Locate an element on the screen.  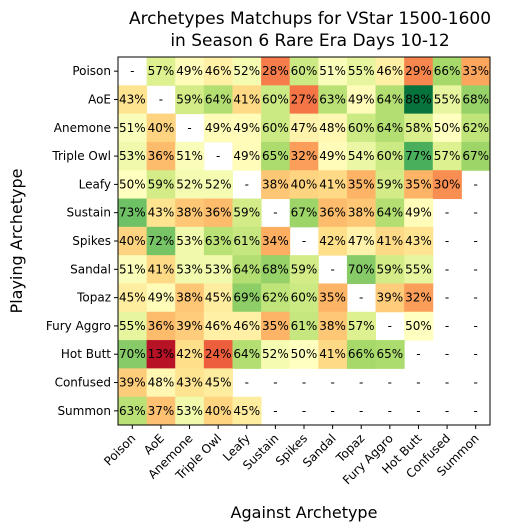
y-tick-label: Hot Butt is located at coordinates (86, 354).